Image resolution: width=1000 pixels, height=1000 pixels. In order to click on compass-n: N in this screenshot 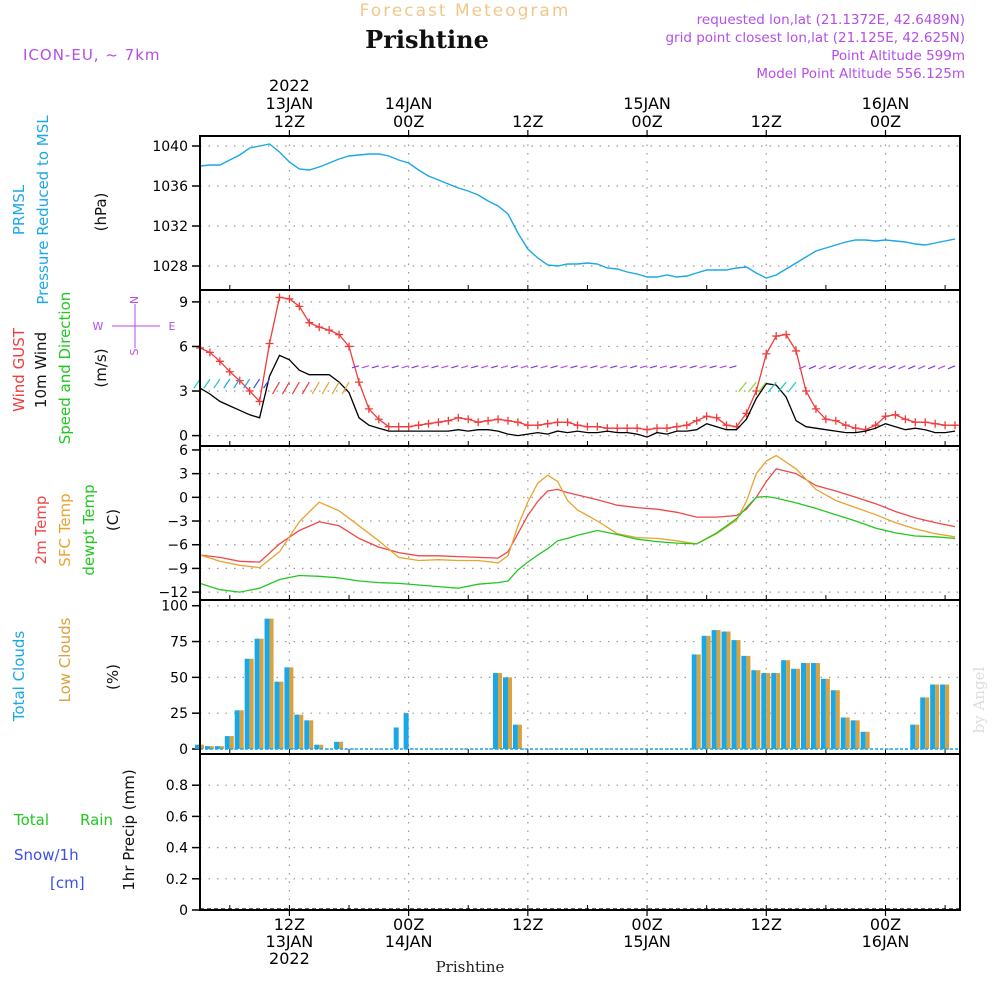, I will do `click(134, 300)`.